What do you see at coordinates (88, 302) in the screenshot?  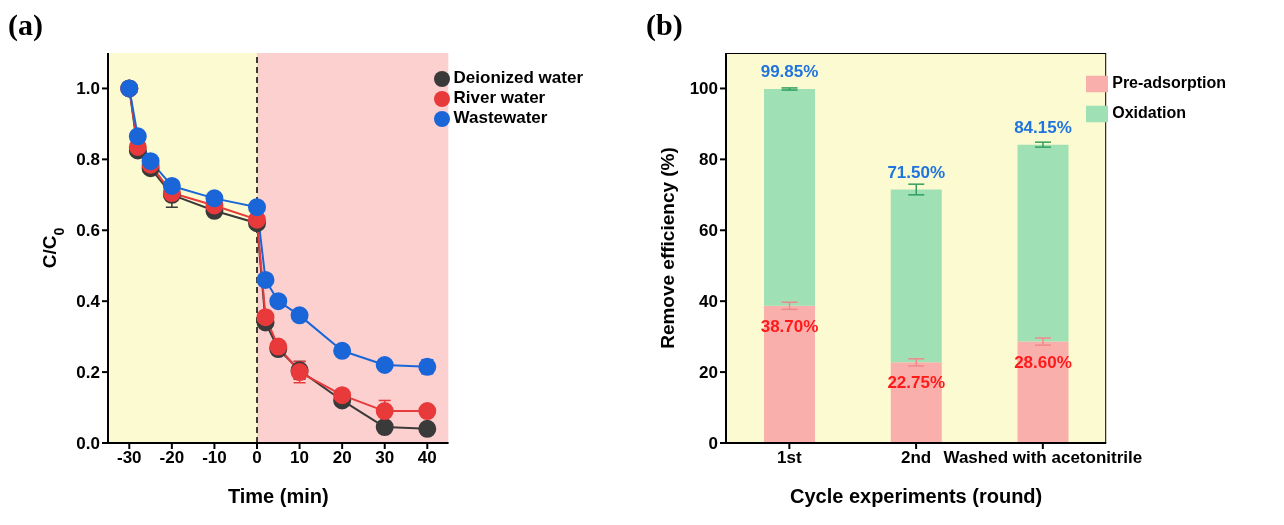 I see `y-tick-label: 0.4` at bounding box center [88, 302].